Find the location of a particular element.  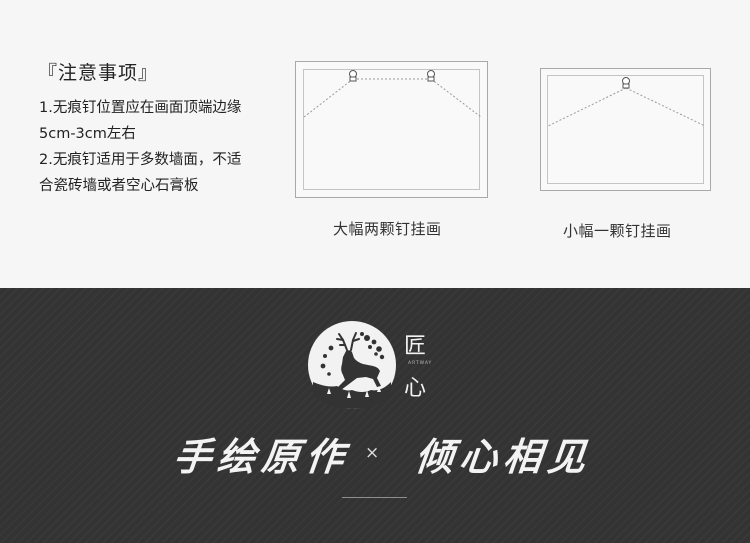

small-frame-caption: 小幅一颗钉挂画 is located at coordinates (617, 231).